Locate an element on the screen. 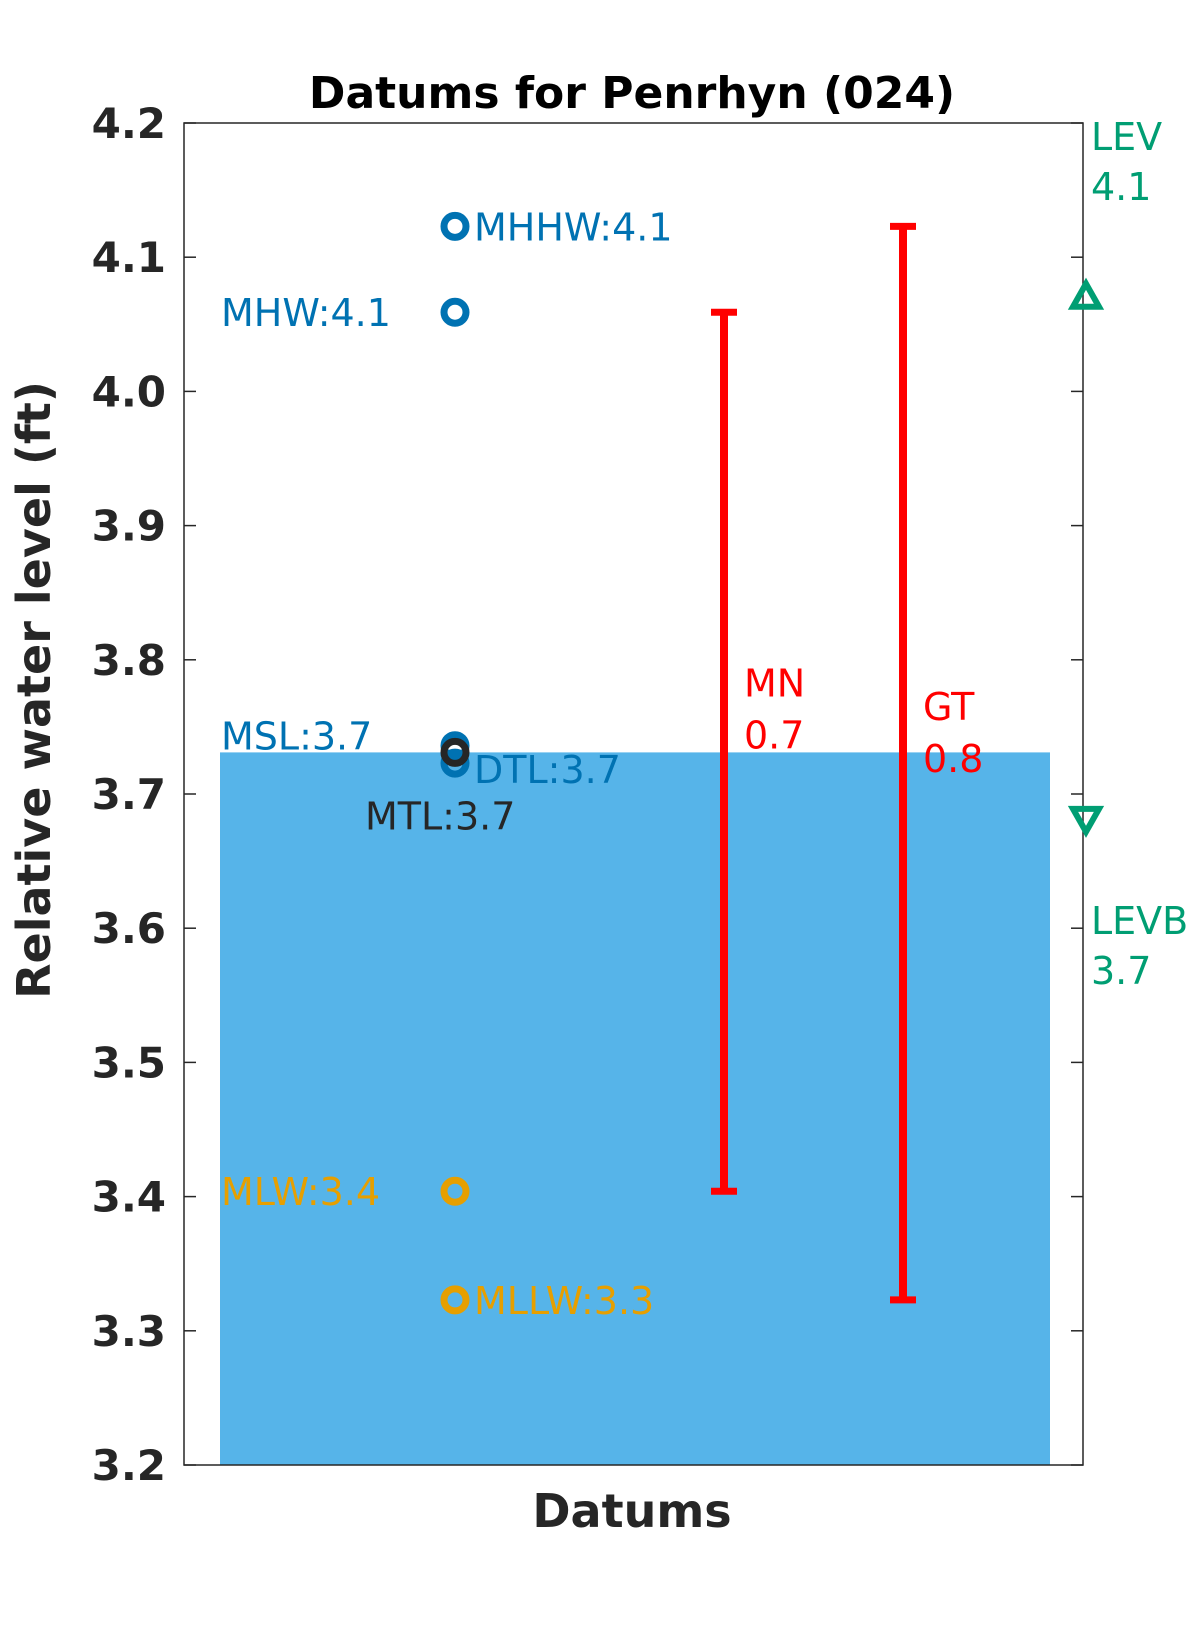  level-value-levb: 3.7 is located at coordinates (1121, 971).